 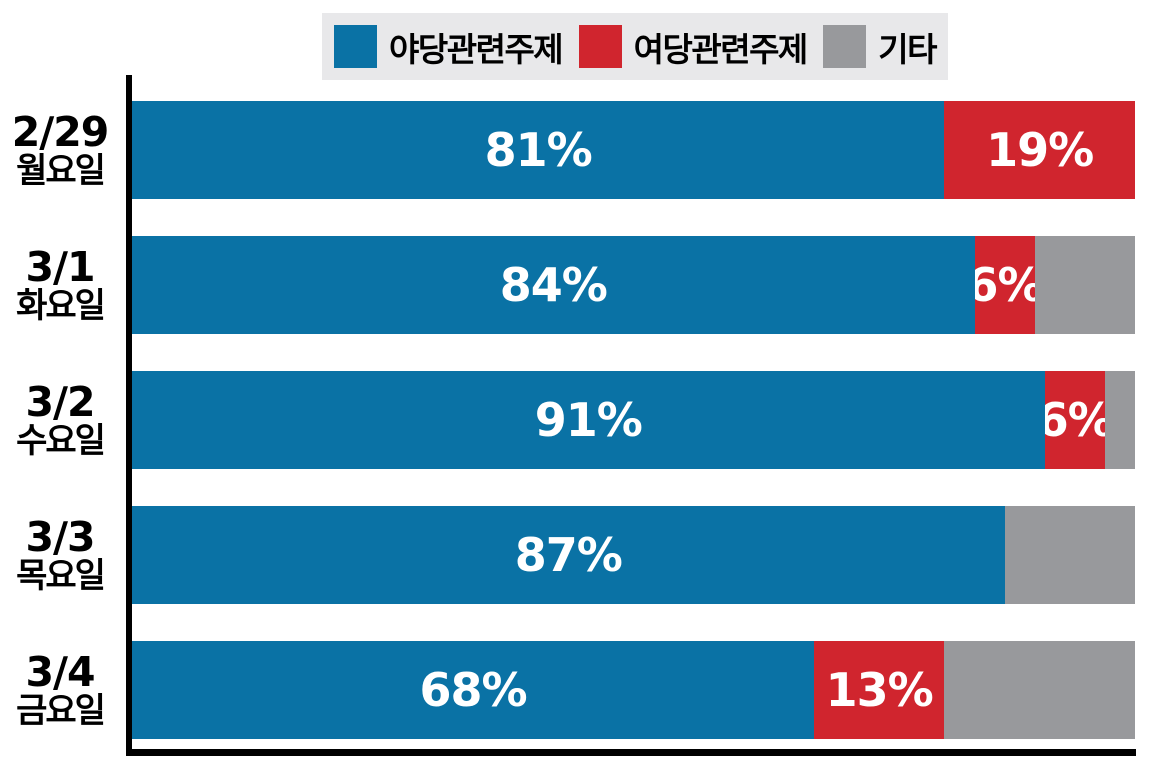 I want to click on stacked-bar: 84% 6%, so click(x=633, y=285).